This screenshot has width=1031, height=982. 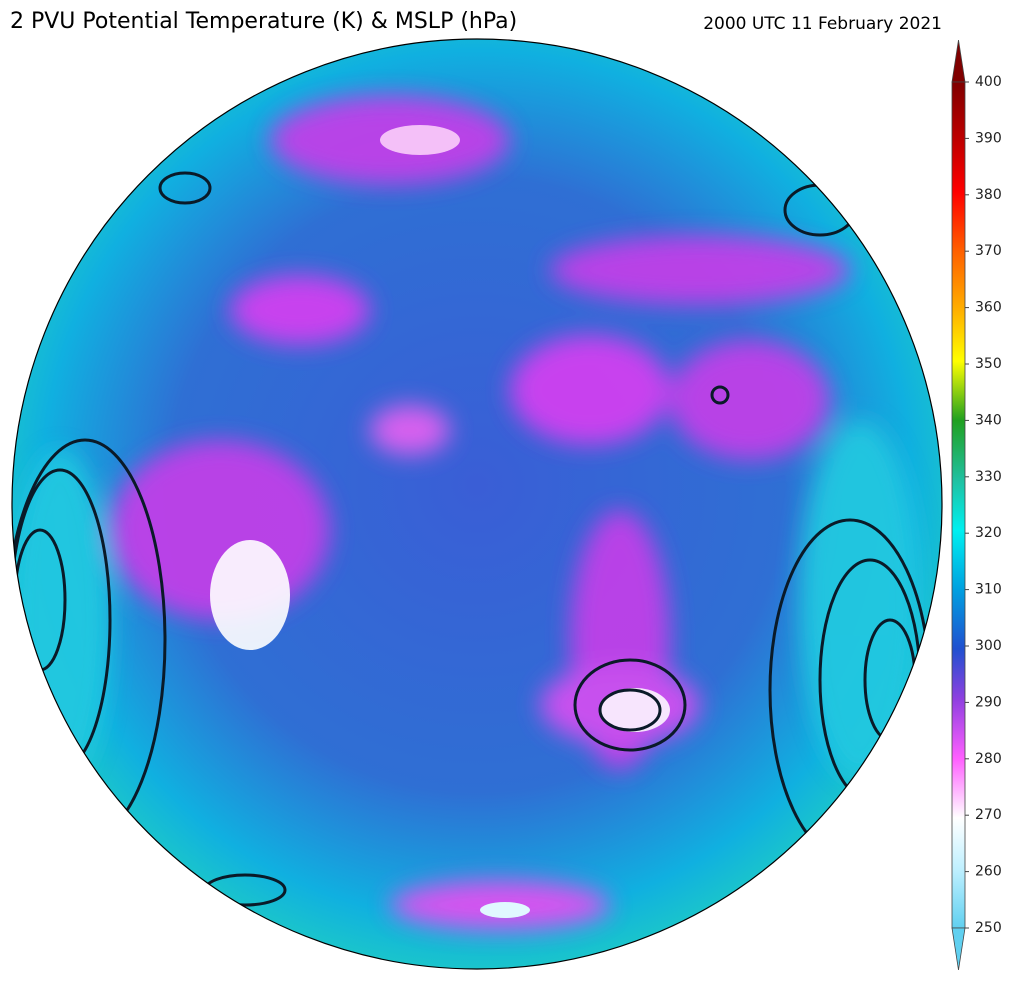 What do you see at coordinates (988, 251) in the screenshot?
I see `colorbar-tick-label: 370` at bounding box center [988, 251].